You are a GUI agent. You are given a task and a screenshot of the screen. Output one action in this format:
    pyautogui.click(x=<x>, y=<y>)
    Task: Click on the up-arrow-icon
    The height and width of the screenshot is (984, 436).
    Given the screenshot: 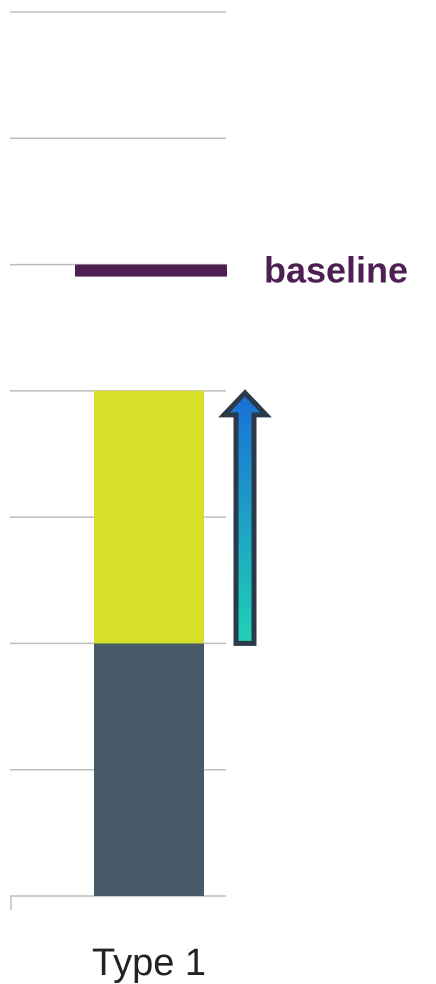 What is the action you would take?
    pyautogui.click(x=245, y=517)
    